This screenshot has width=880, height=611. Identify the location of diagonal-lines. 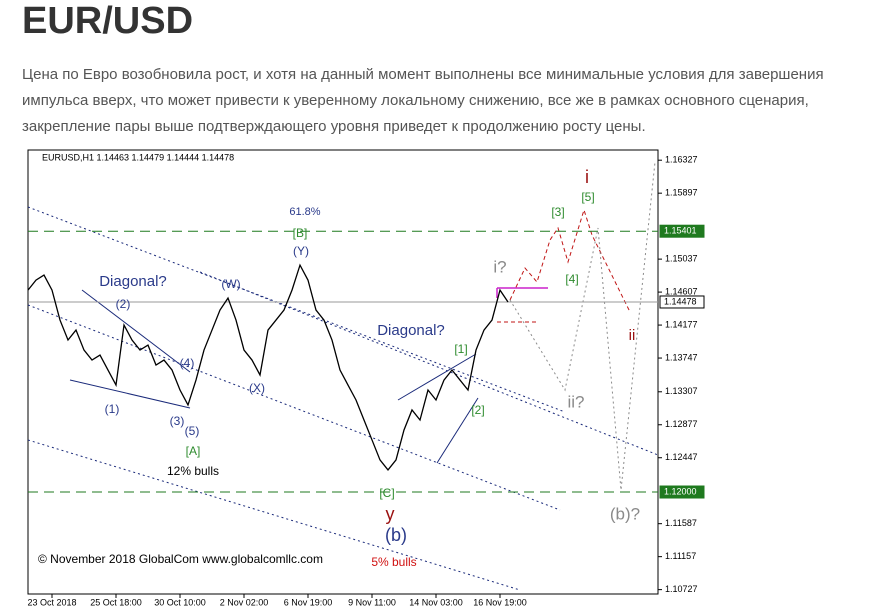
(274, 376).